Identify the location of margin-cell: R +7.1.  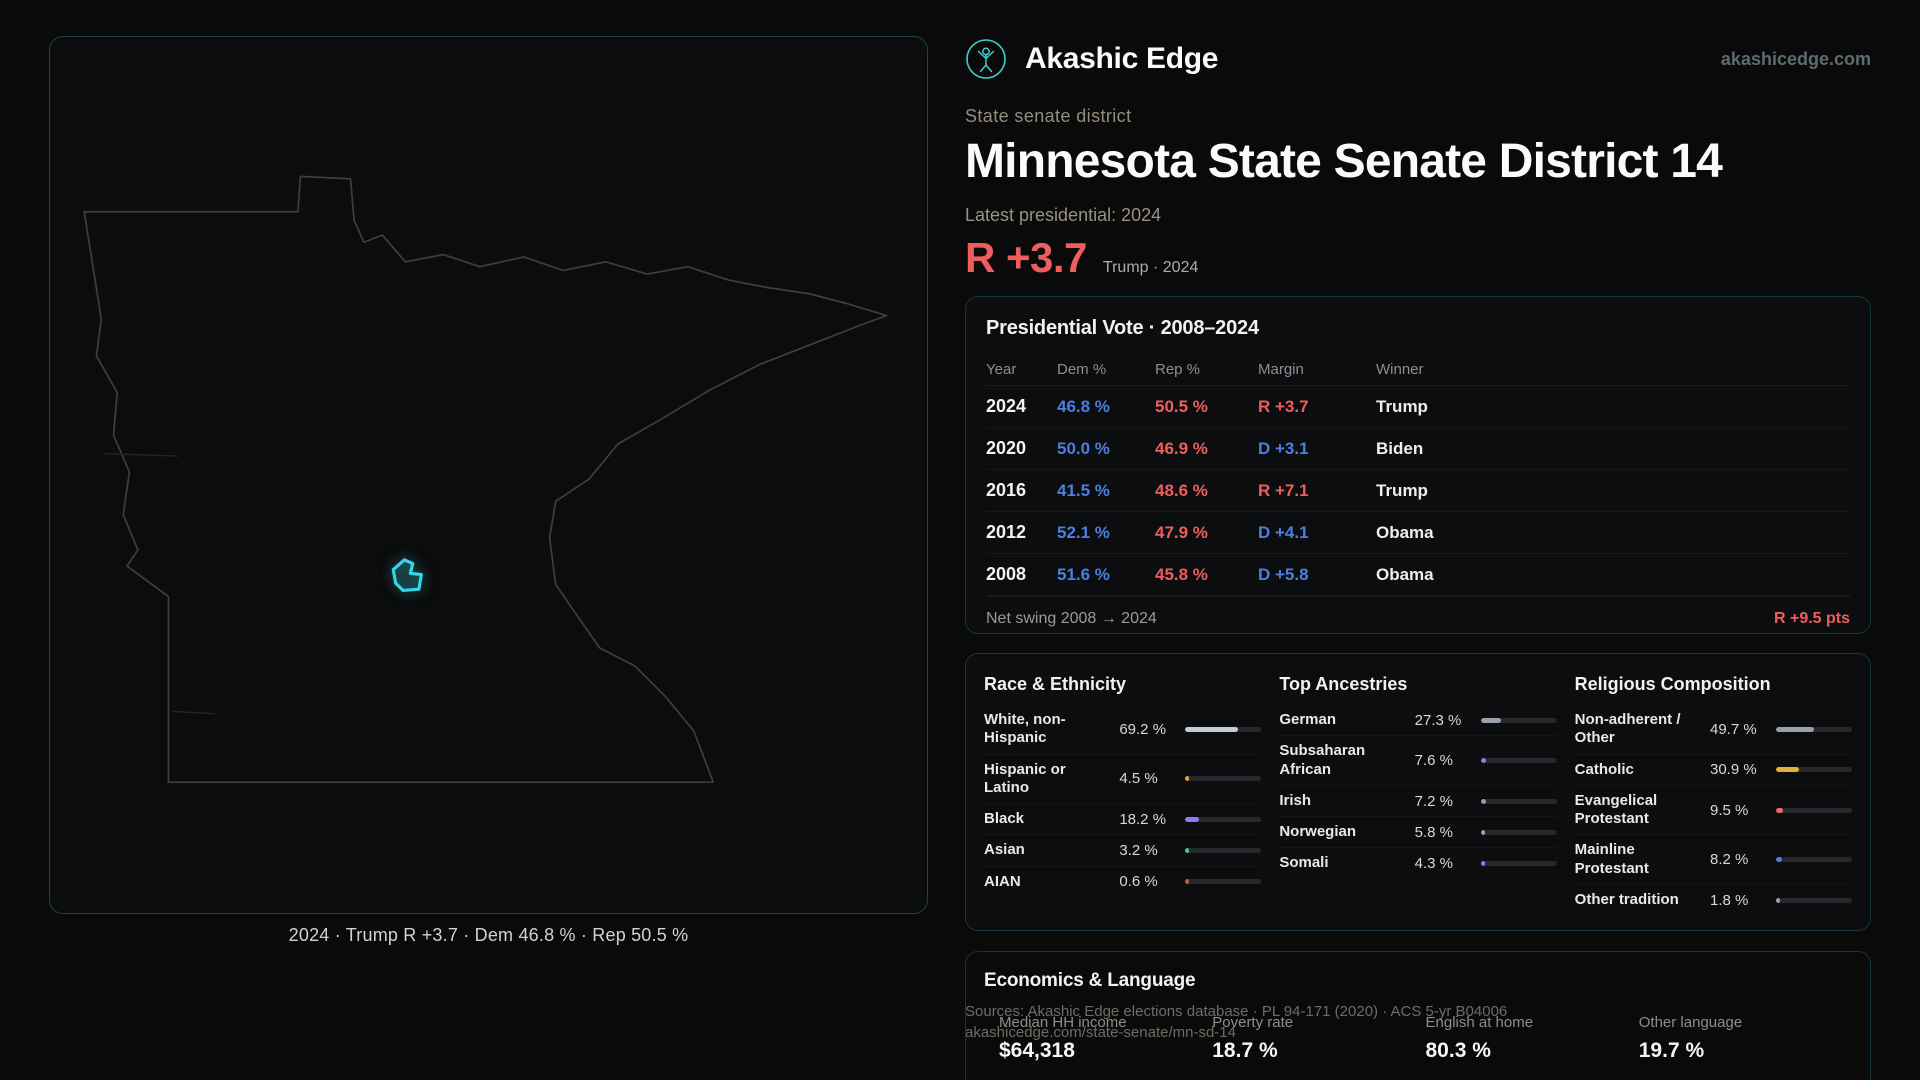
(1283, 490).